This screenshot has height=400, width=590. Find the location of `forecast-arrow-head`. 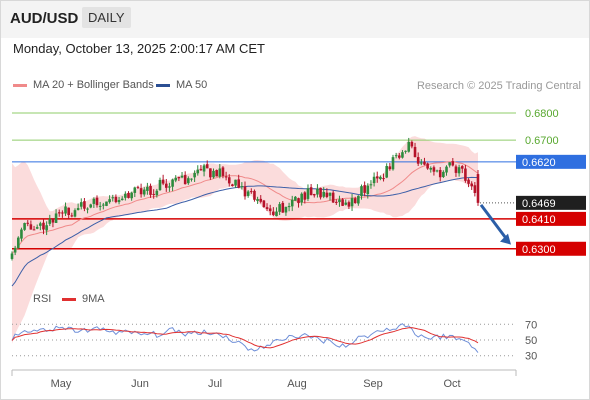

forecast-arrow-head is located at coordinates (505, 239).